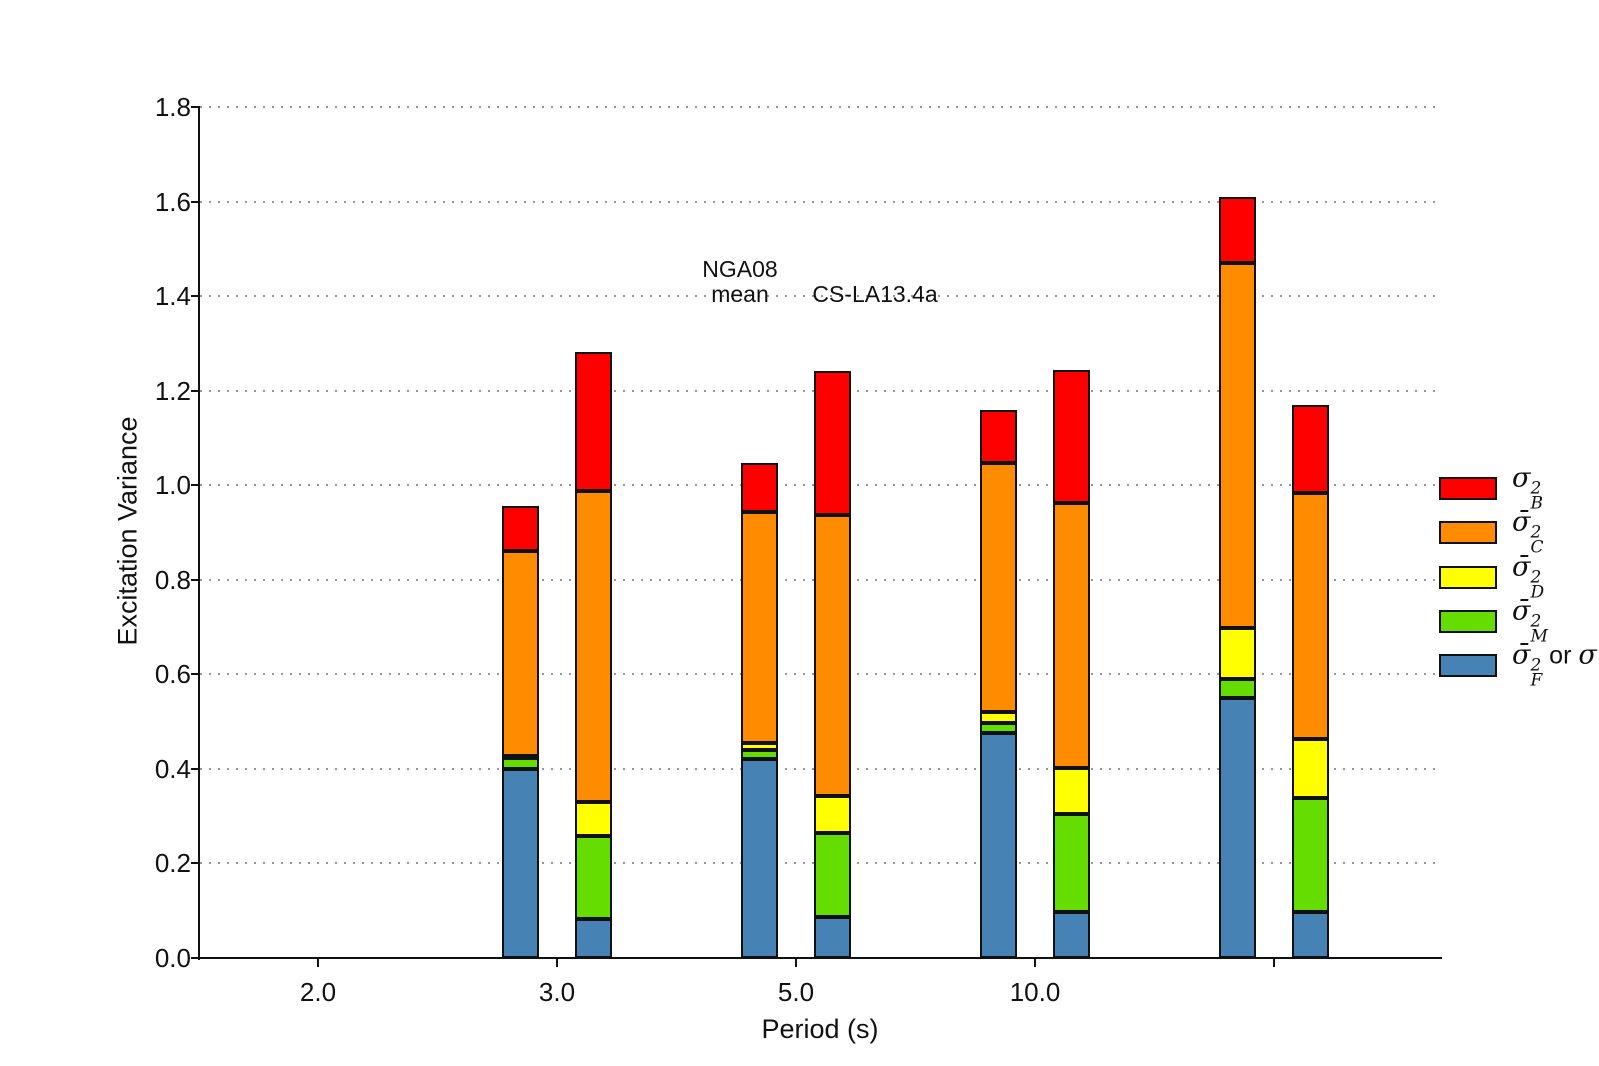 Image resolution: width=1599 pixels, height=1066 pixels. I want to click on legend-label-C: σ̄ 2 C, so click(1528, 532).